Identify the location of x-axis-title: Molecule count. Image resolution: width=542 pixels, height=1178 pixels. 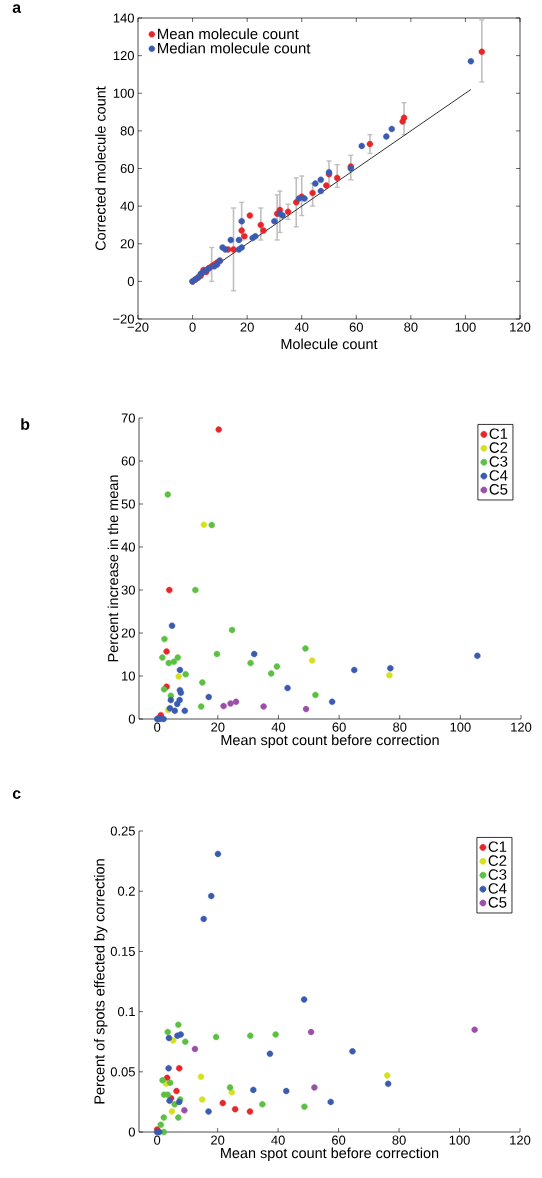
(329, 344).